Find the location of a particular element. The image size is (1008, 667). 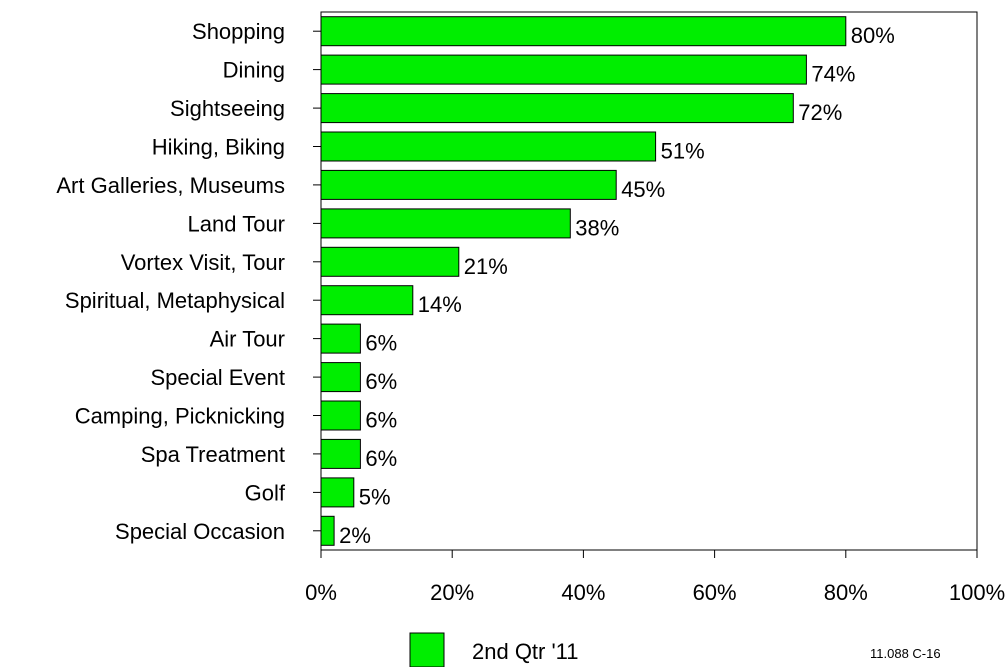

category-label: Hiking, Biking is located at coordinates (218, 147).